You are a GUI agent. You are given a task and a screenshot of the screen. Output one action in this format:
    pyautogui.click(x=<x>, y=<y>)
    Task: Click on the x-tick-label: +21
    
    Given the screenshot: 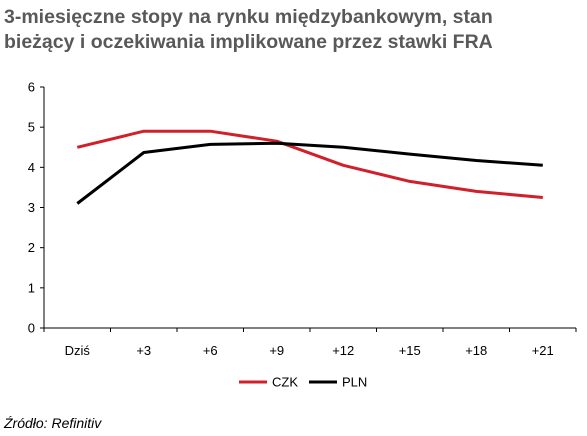 What is the action you would take?
    pyautogui.click(x=543, y=350)
    